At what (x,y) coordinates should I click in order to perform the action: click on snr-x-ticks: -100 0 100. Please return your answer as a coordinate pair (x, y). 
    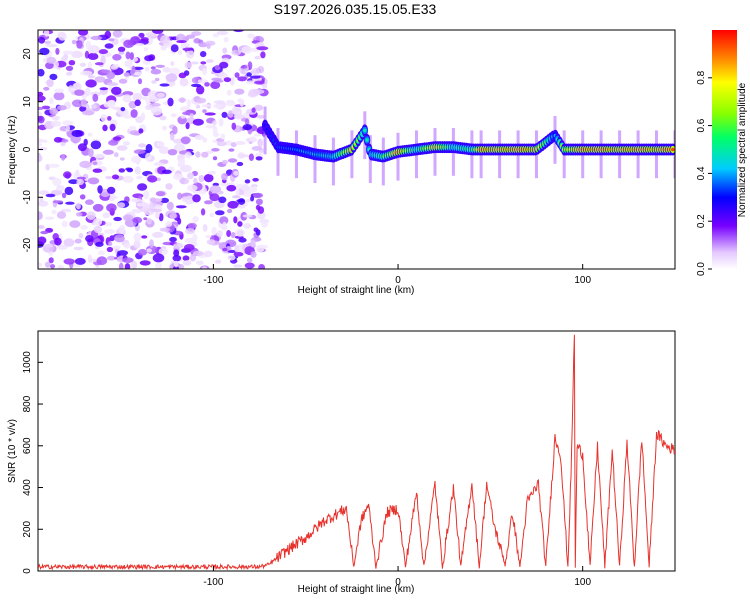
    Looking at the image, I should click on (397, 577).